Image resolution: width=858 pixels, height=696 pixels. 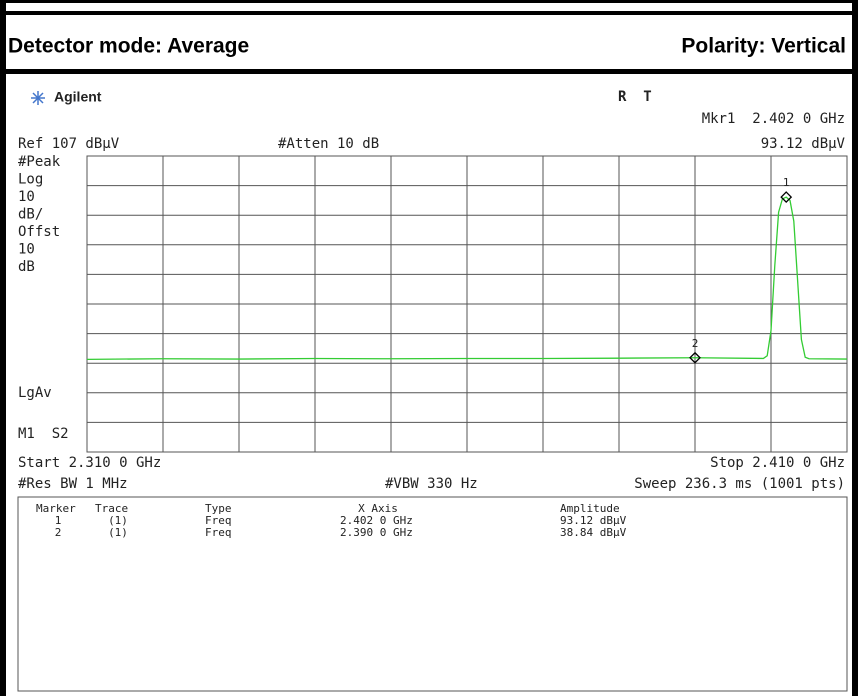 I want to click on status: R T, so click(x=635, y=97).